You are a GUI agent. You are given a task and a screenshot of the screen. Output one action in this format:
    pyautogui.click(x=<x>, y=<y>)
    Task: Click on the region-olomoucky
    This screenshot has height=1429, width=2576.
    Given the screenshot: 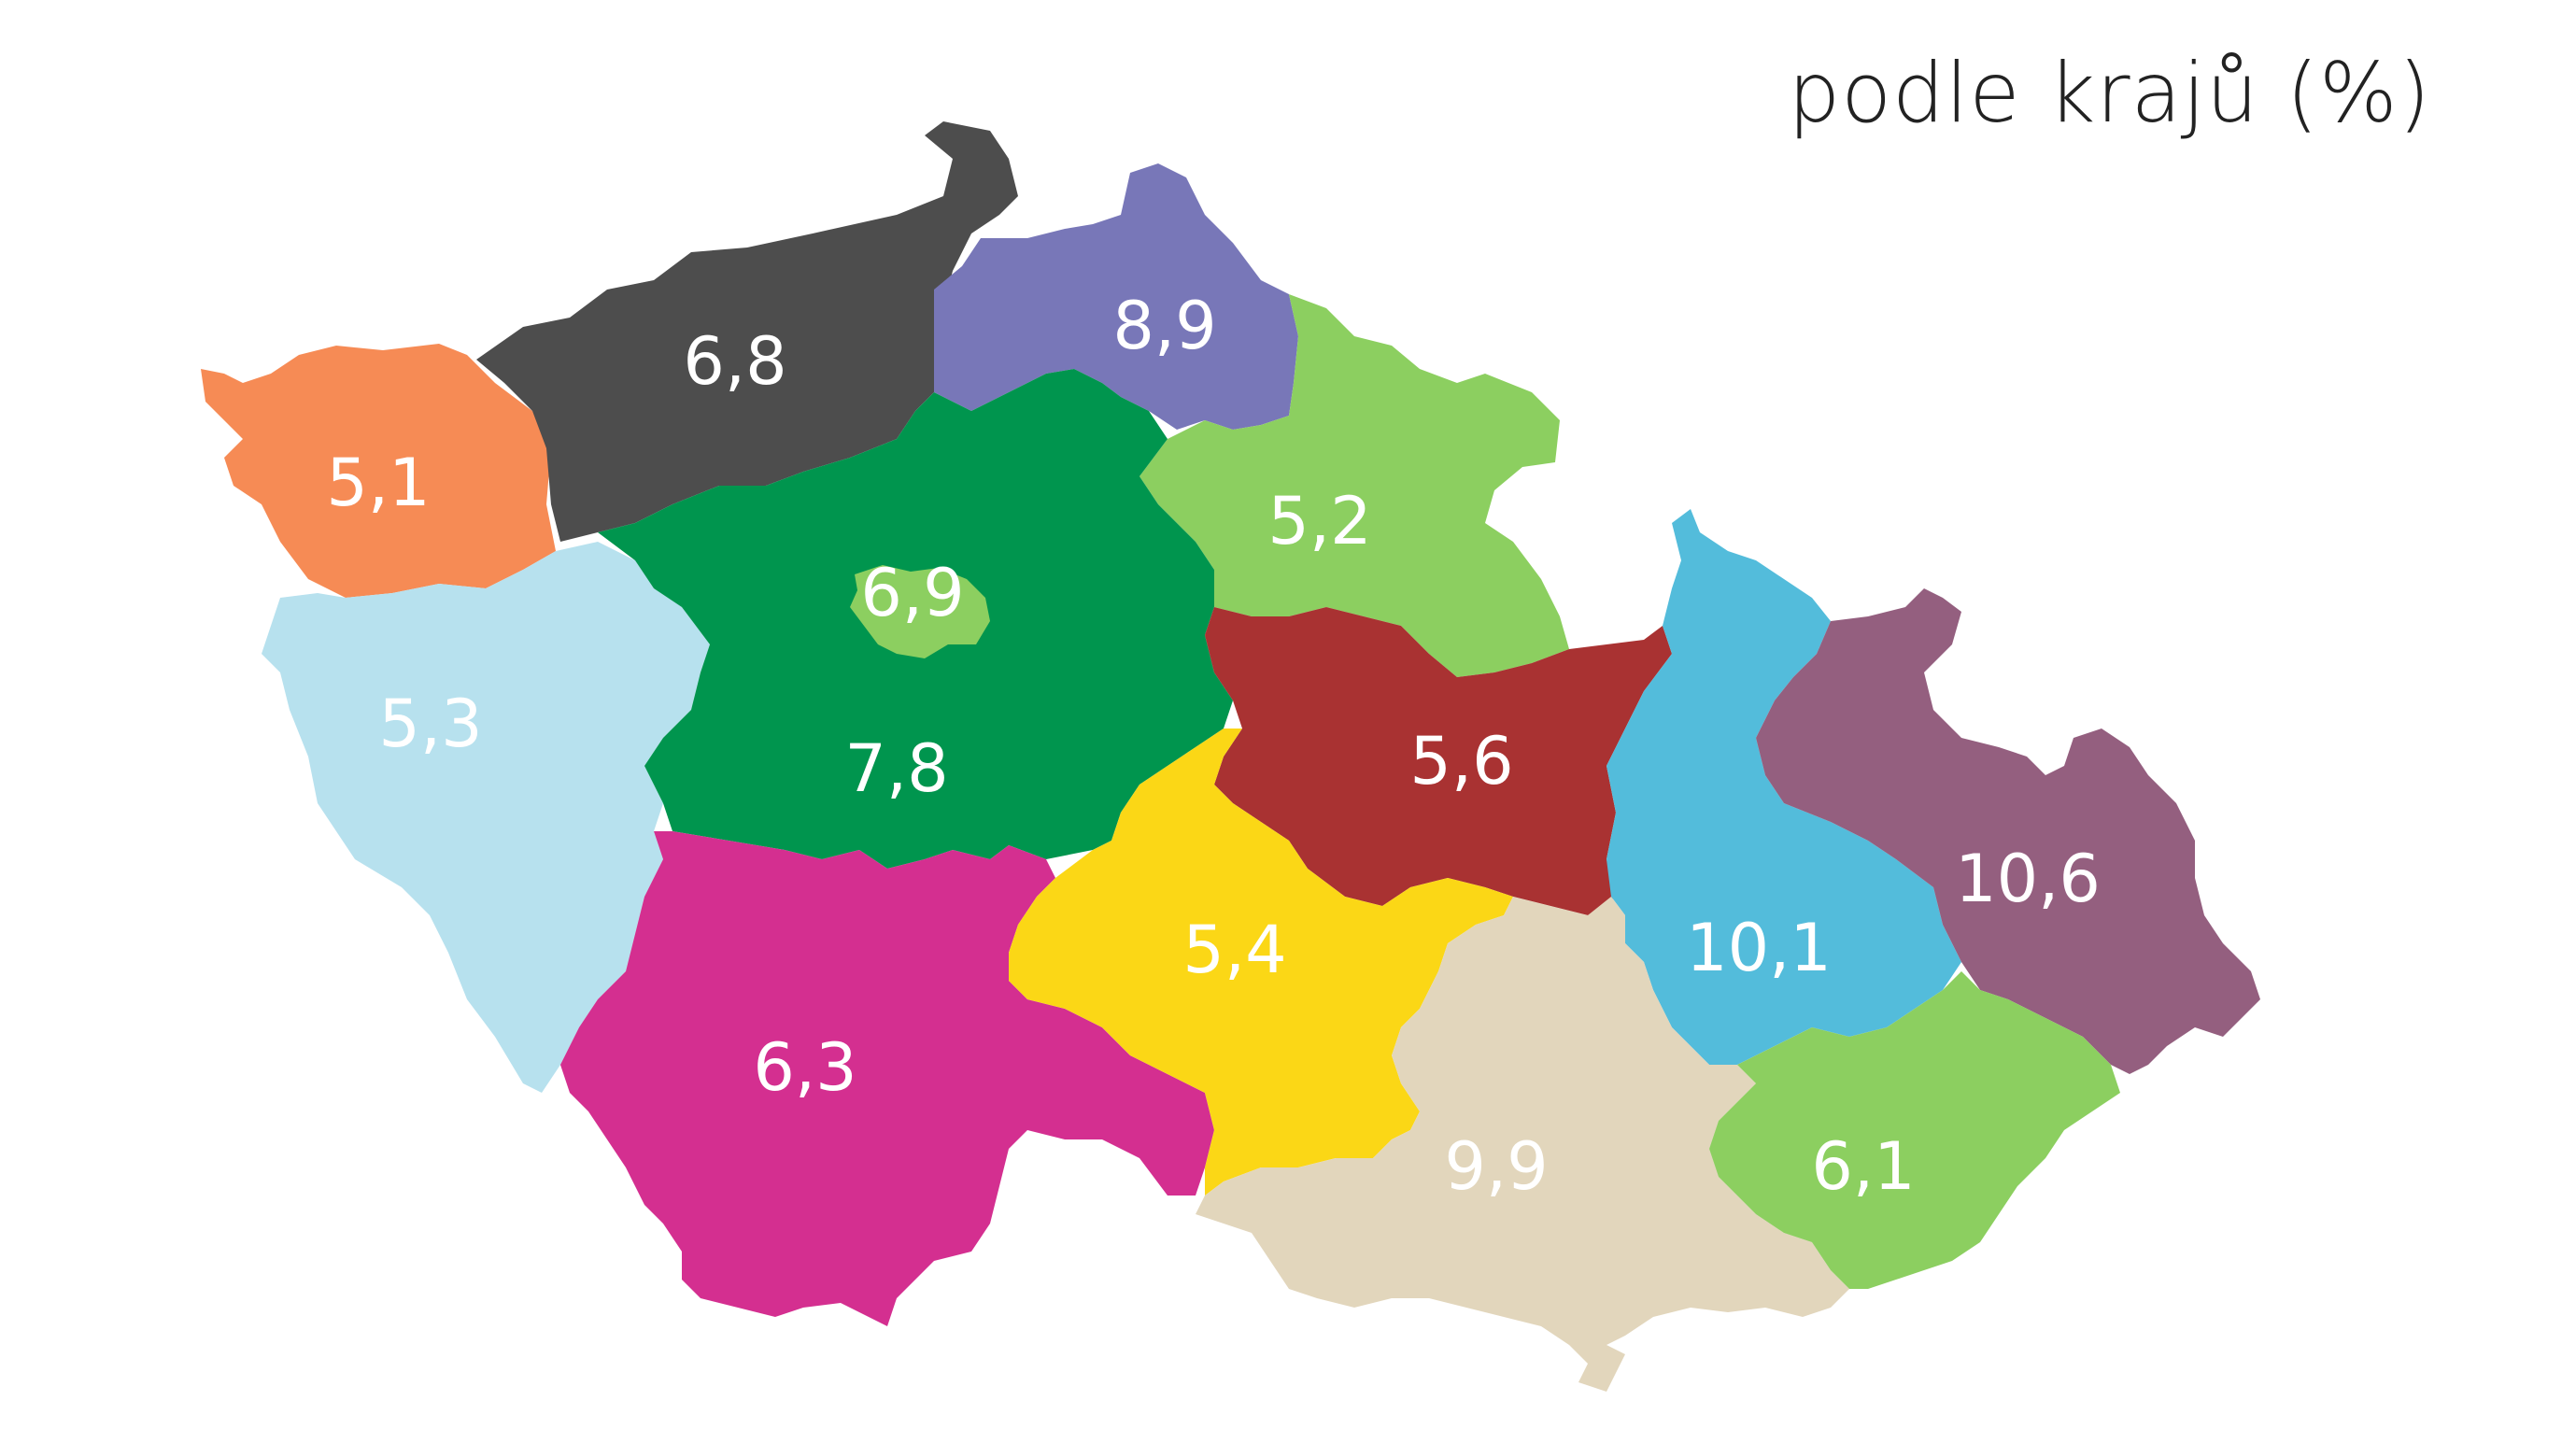 What is the action you would take?
    pyautogui.click(x=1783, y=787)
    